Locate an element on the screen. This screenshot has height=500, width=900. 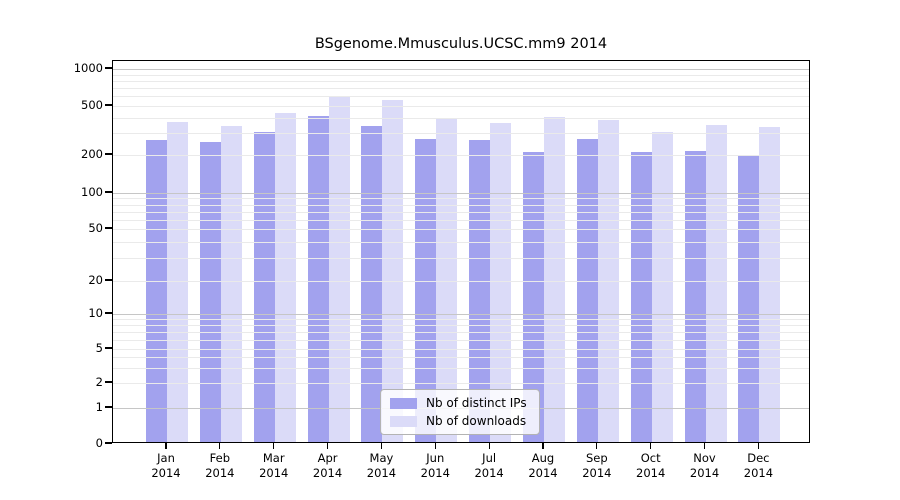
y-tick-label-2: 2 is located at coordinates (99, 382).